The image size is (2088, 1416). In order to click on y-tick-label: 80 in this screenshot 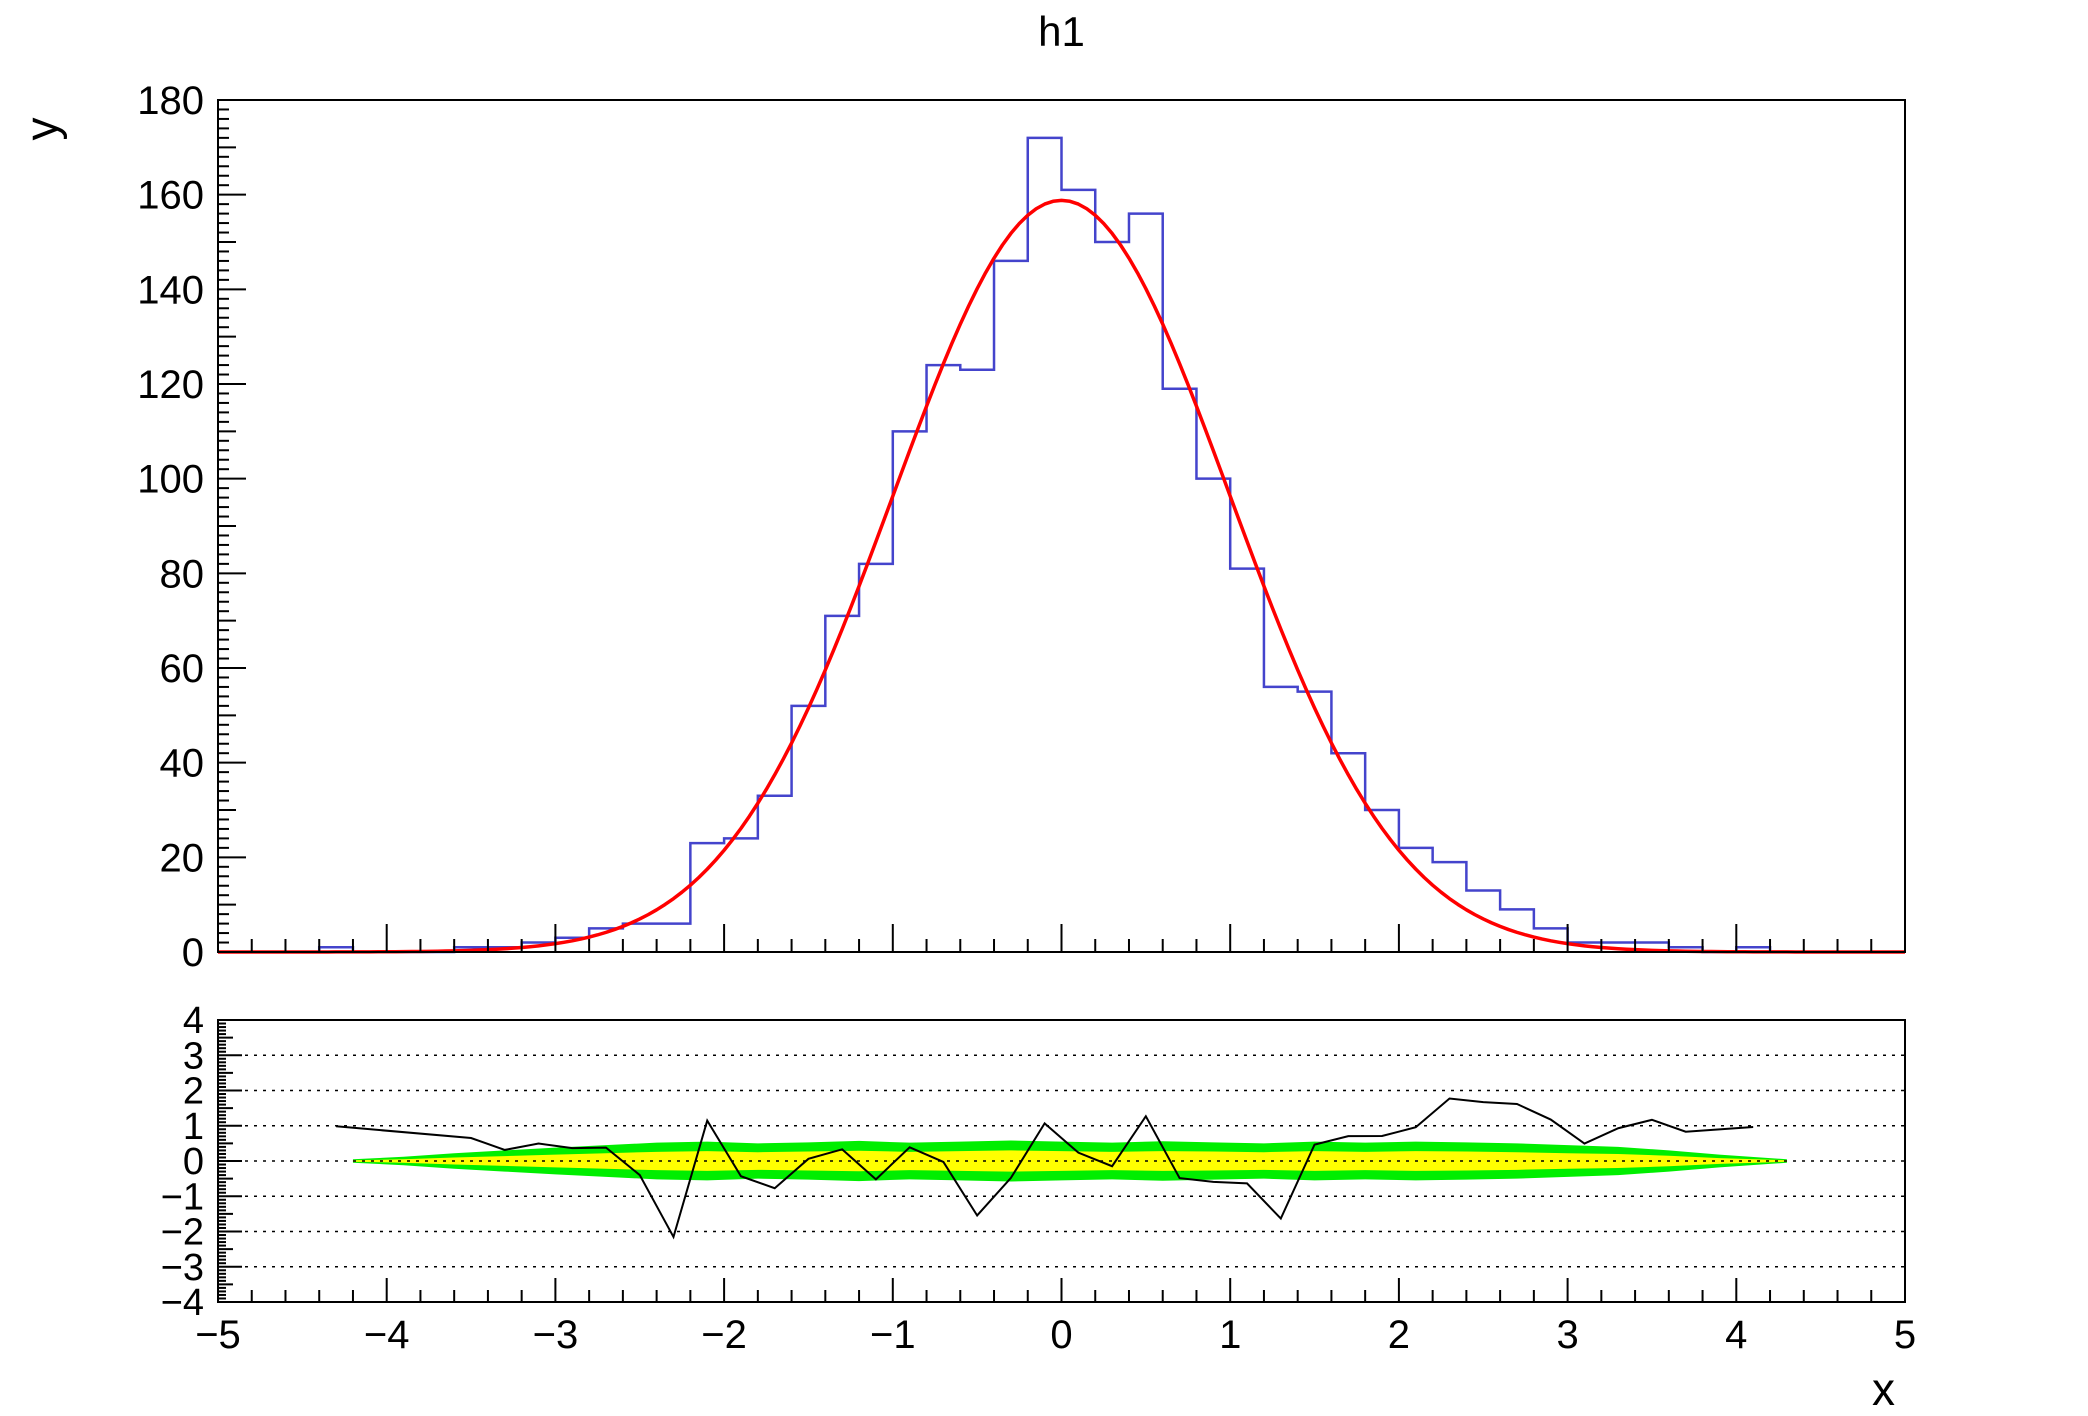, I will do `click(182, 574)`.